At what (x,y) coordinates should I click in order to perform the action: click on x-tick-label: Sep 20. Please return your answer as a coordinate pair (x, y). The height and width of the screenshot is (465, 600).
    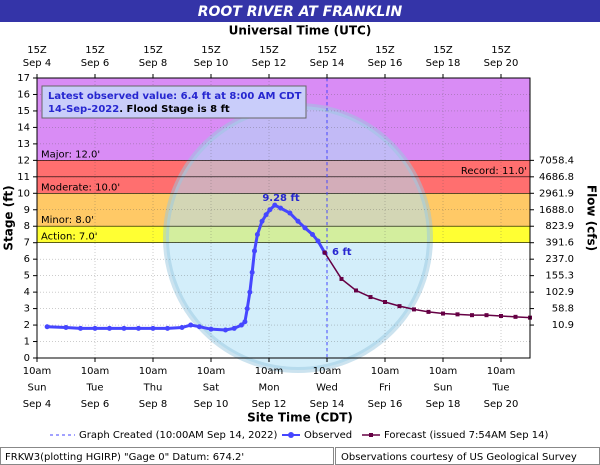
    Looking at the image, I should click on (501, 404).